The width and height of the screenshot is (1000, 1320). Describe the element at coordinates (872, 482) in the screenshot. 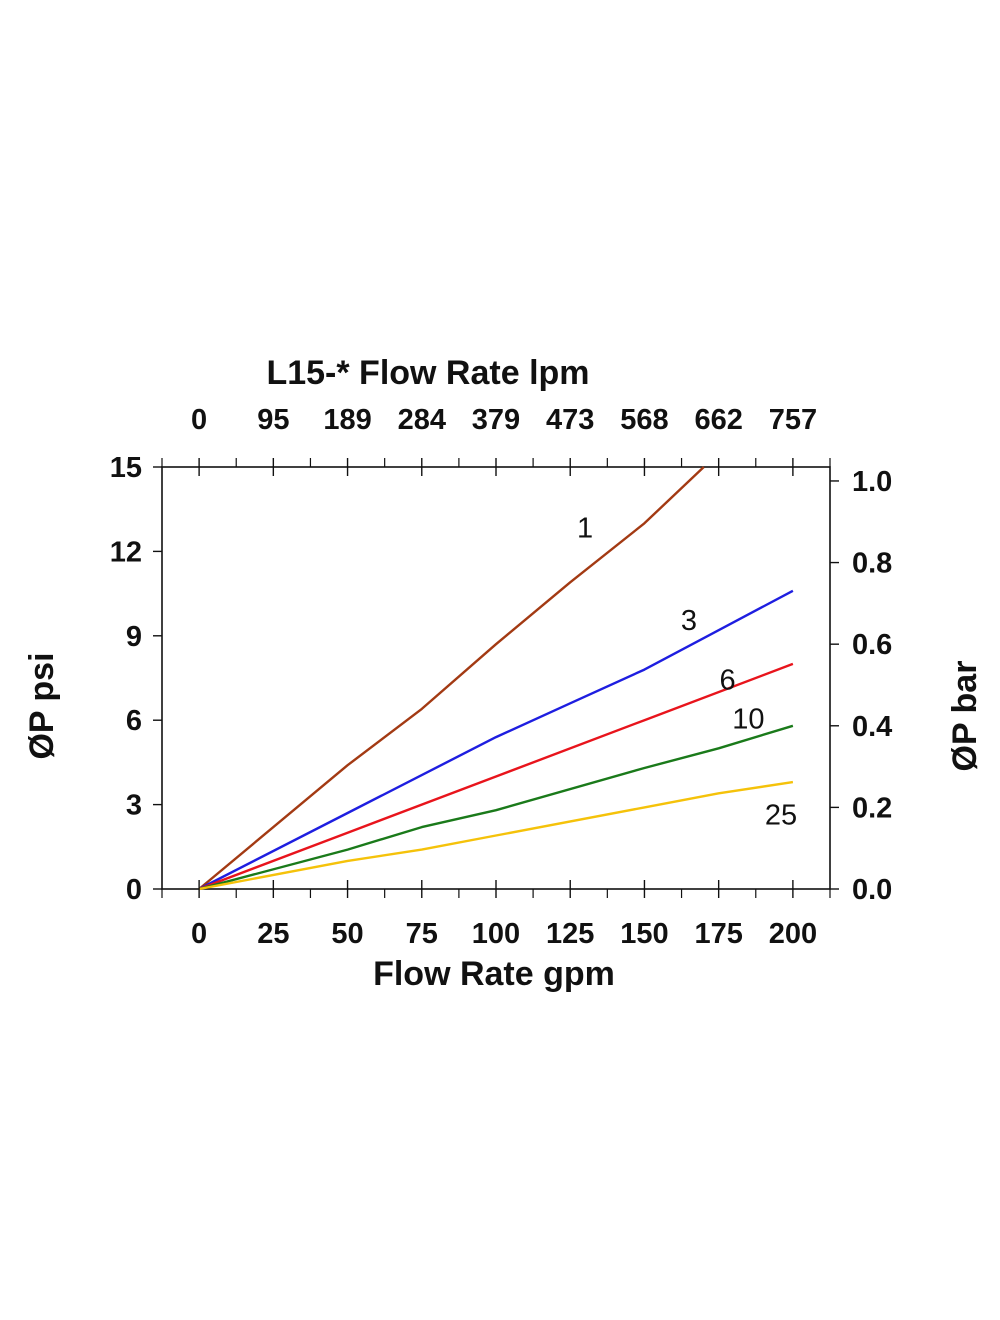

I see `right-tick-label: 1.0` at that location.